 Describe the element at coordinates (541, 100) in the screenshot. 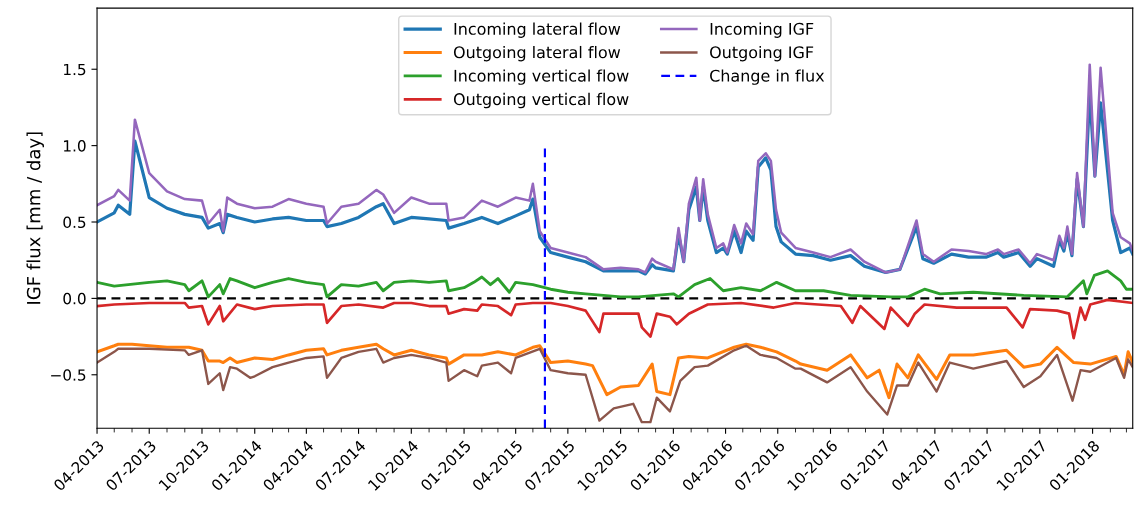

I see `legend-label: Outgoing vertical flow` at that location.